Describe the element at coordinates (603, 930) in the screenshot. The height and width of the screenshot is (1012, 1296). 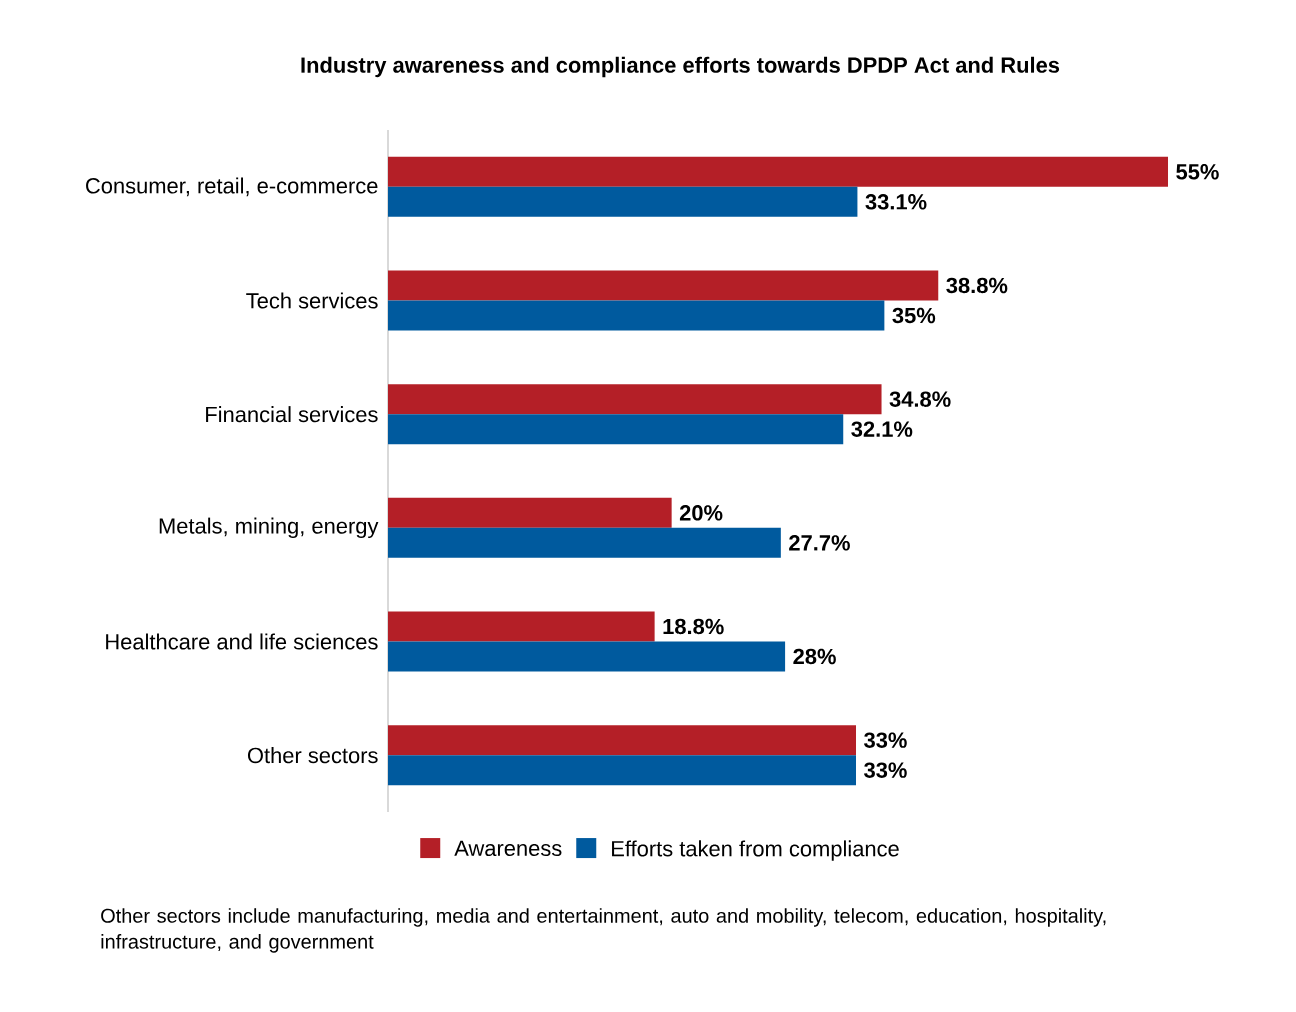
I see `text: Other sectors include manufacturing, media and entertainment, auto and mobility, telecom, education, hospitality, infrastructure, and government` at that location.